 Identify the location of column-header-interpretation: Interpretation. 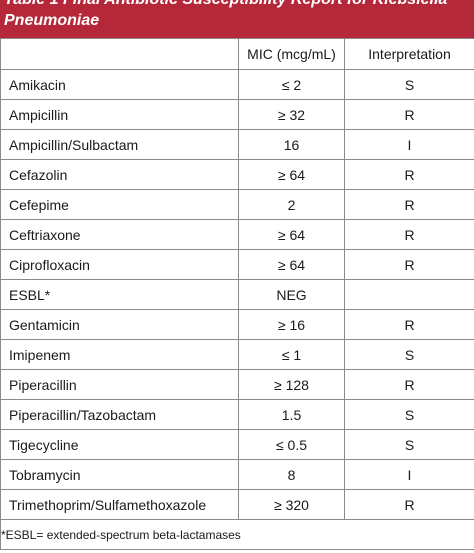
(409, 54).